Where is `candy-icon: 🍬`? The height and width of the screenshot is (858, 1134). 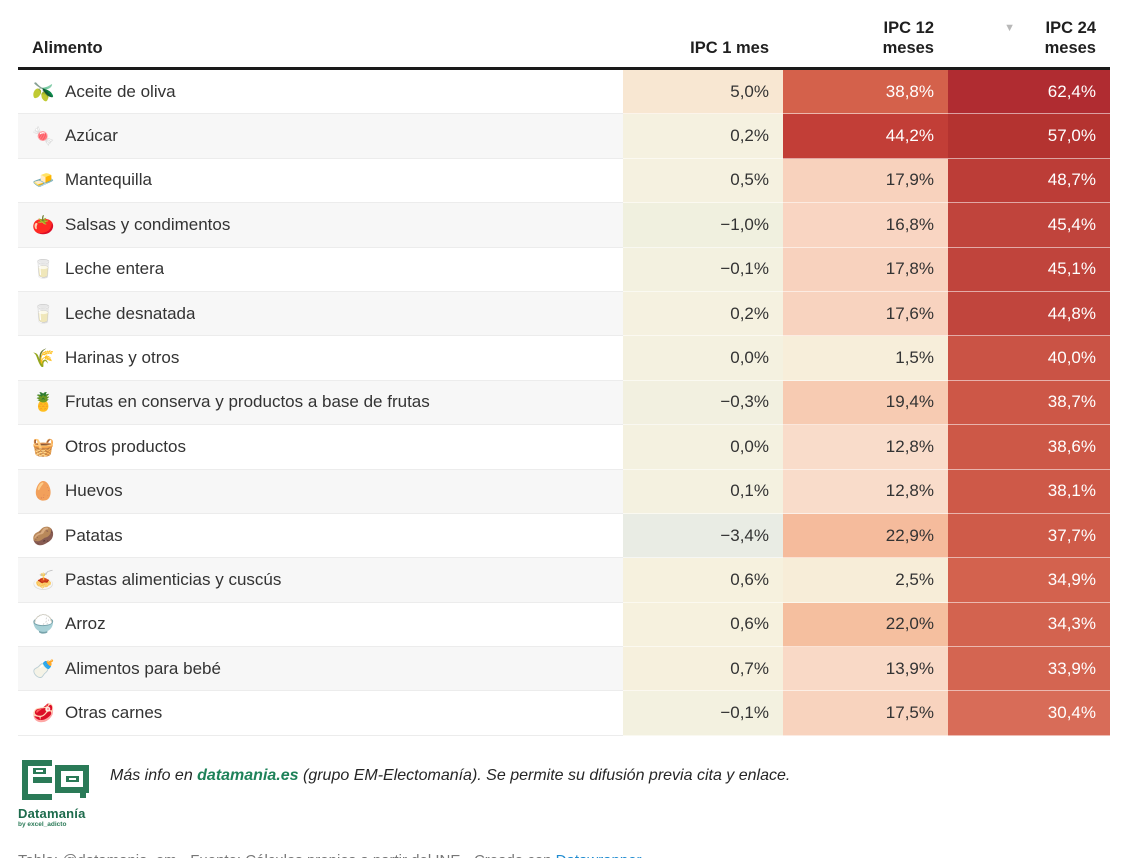 candy-icon: 🍬 is located at coordinates (43, 136).